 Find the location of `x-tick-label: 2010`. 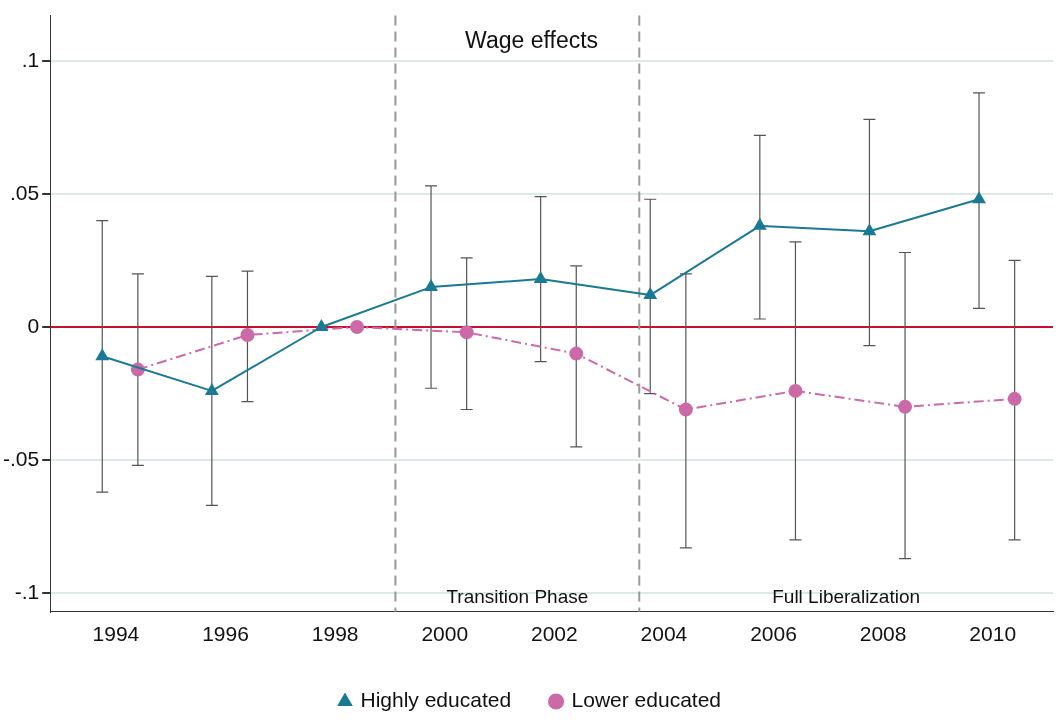

x-tick-label: 2010 is located at coordinates (993, 634).